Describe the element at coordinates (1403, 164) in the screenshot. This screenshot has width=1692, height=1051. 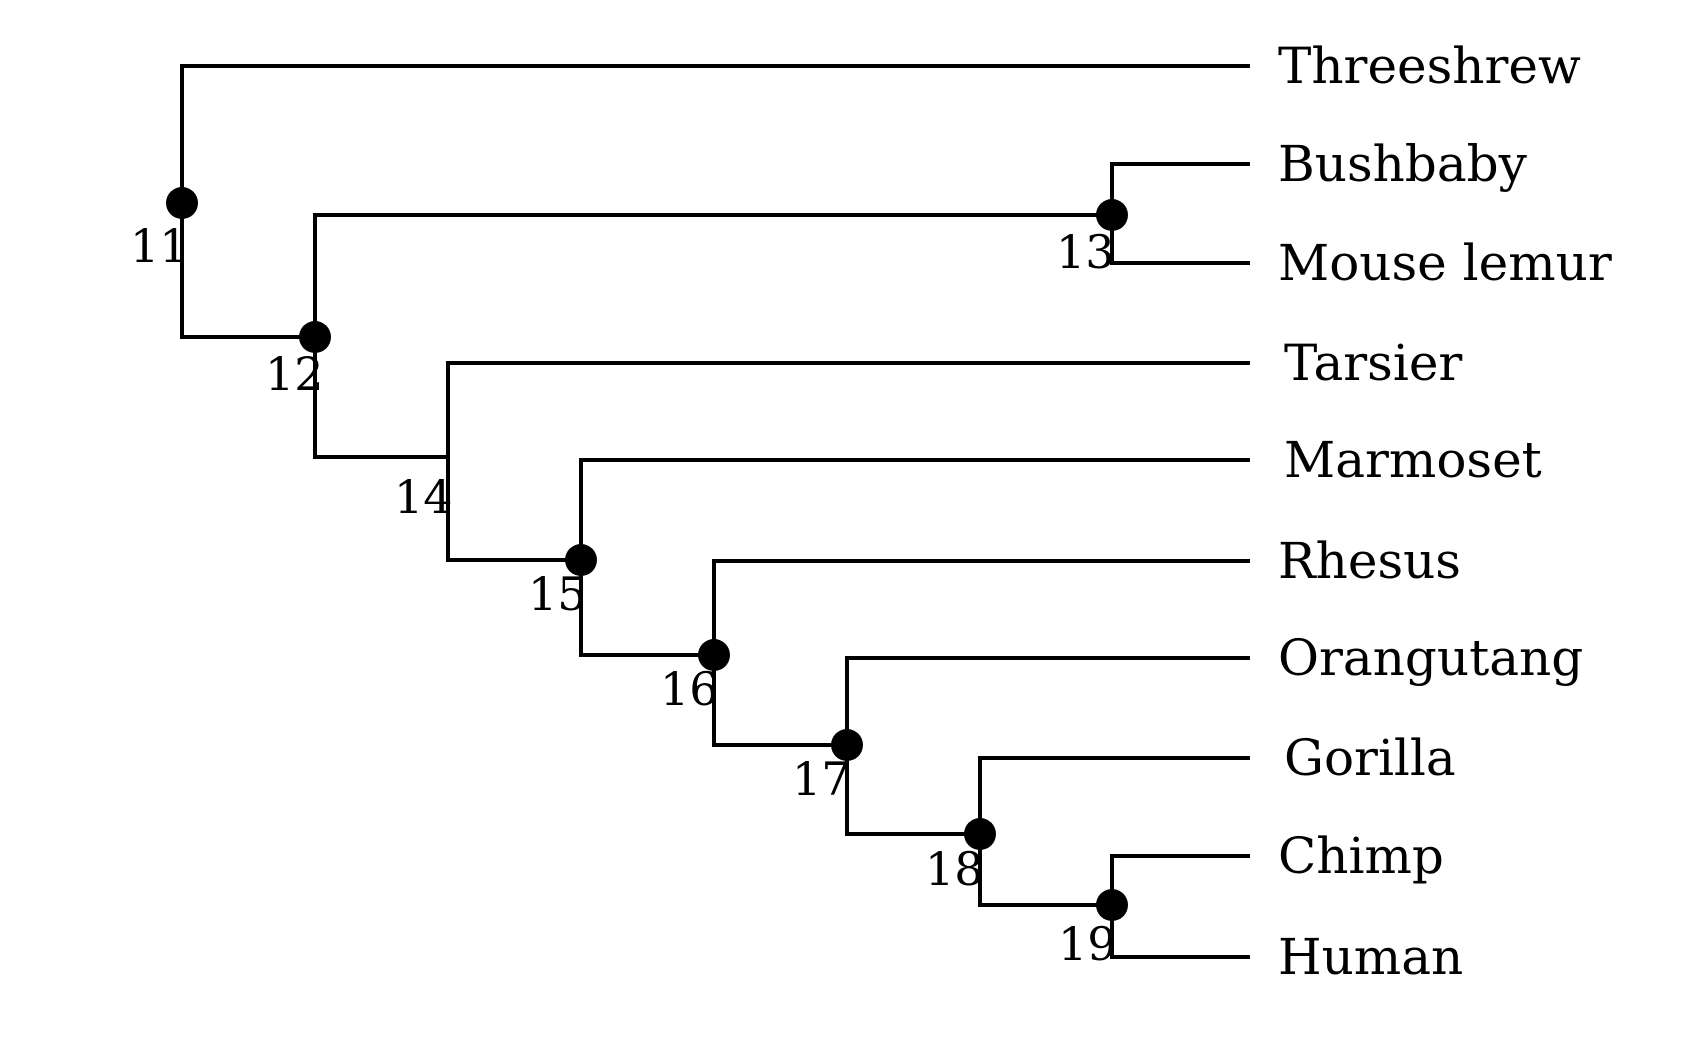
I see `leaf-label-bushbaby: Bushbaby` at that location.